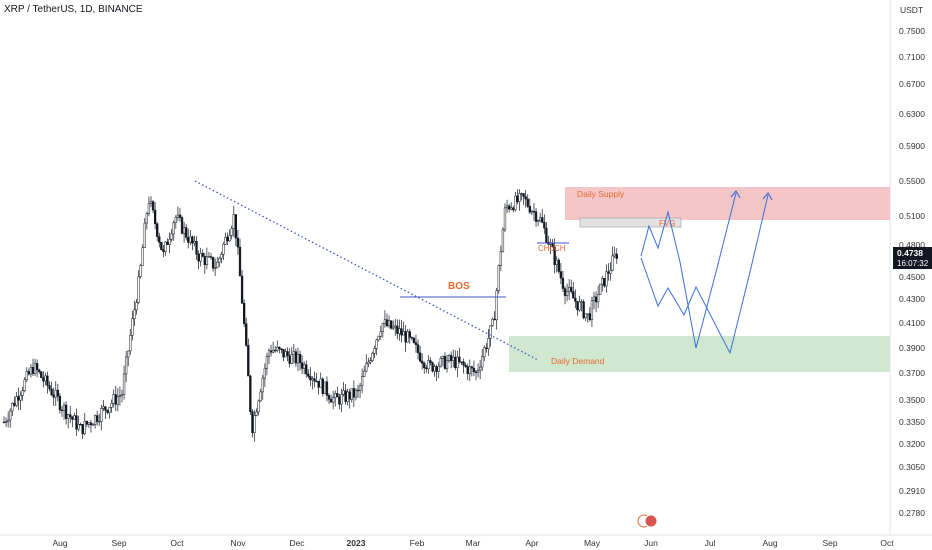  Describe the element at coordinates (912, 31) in the screenshot. I see `y-tick-label: 0.7500` at that location.